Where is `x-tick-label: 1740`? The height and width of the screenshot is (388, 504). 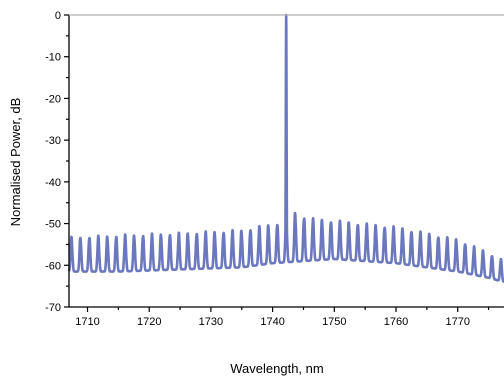
x-tick-label: 1740 is located at coordinates (272, 322).